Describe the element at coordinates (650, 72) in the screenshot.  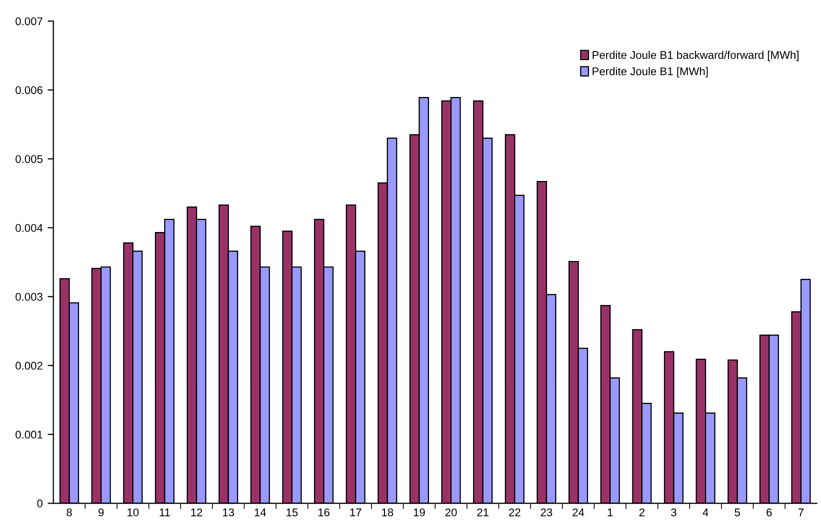
I see `legend-label: Perdite Joule B1 [MWh]` at that location.